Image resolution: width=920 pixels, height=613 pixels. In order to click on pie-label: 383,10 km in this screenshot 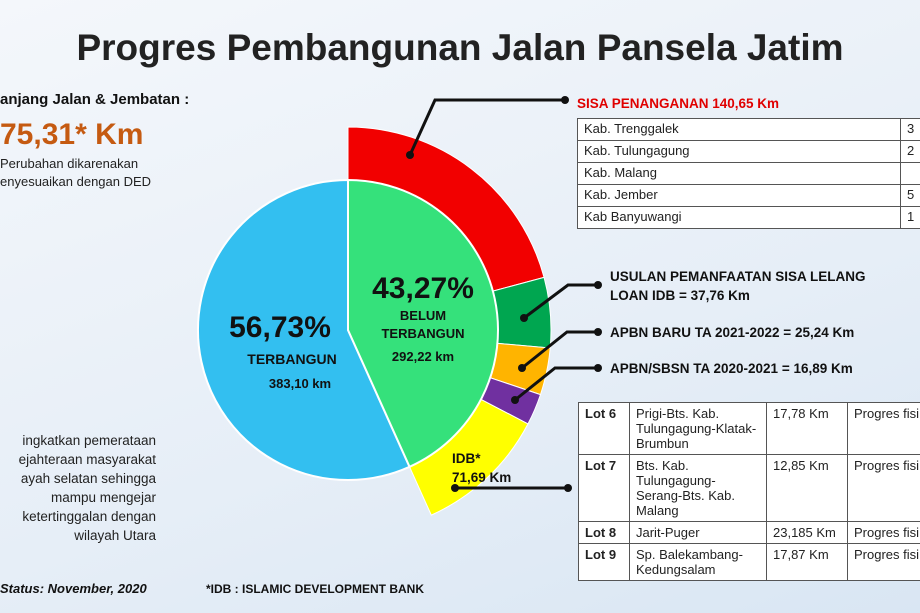, I will do `click(300, 383)`.